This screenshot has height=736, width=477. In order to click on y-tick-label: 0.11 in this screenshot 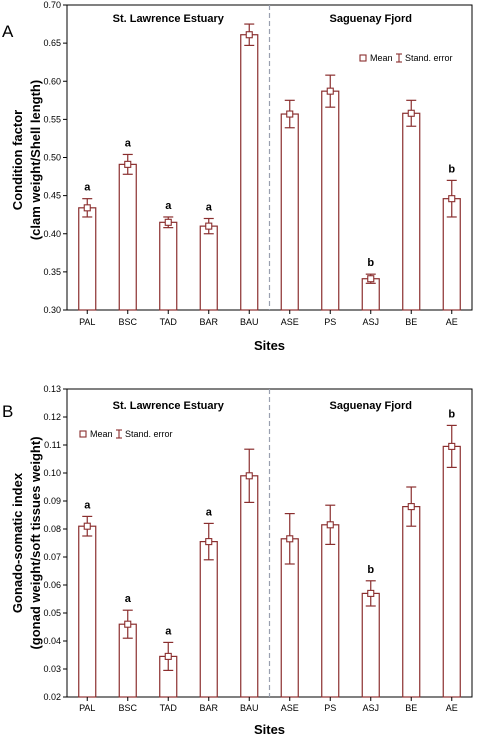, I will do `click(52, 445)`.